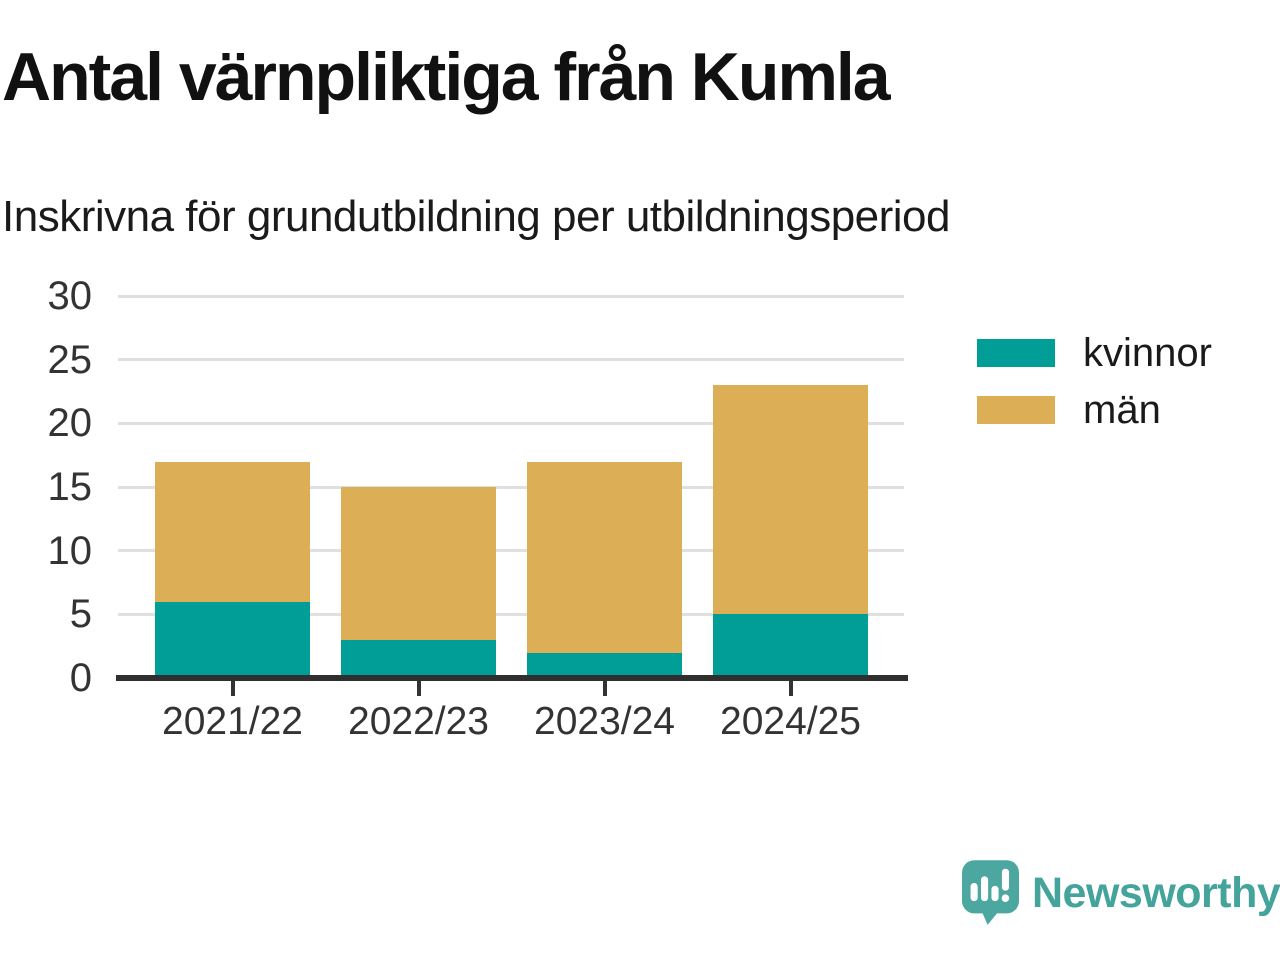  Describe the element at coordinates (1147, 353) in the screenshot. I see `legend-label: kvinnor` at that location.